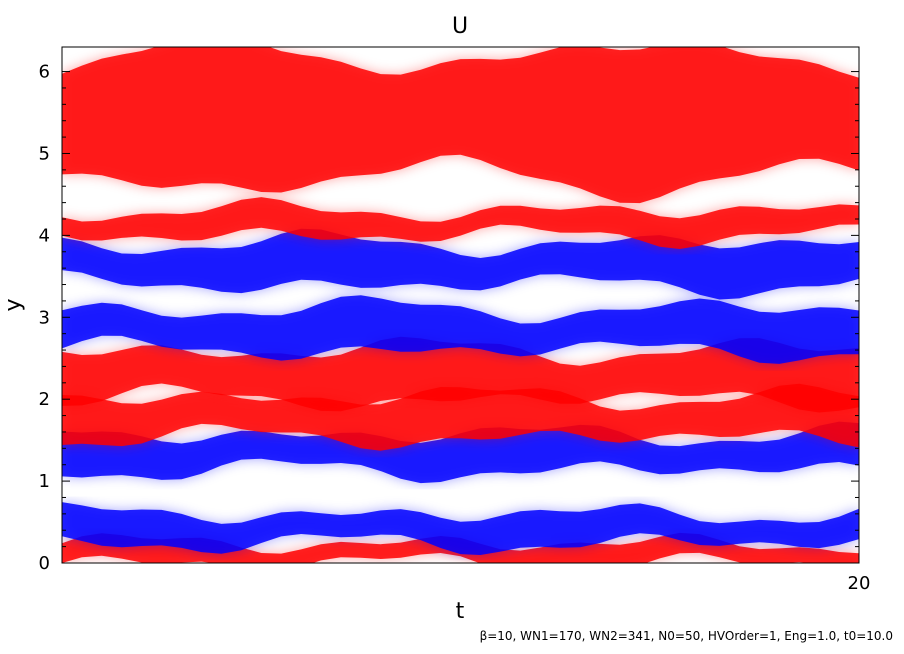  I want to click on y-axis-label: y, so click(13, 304).